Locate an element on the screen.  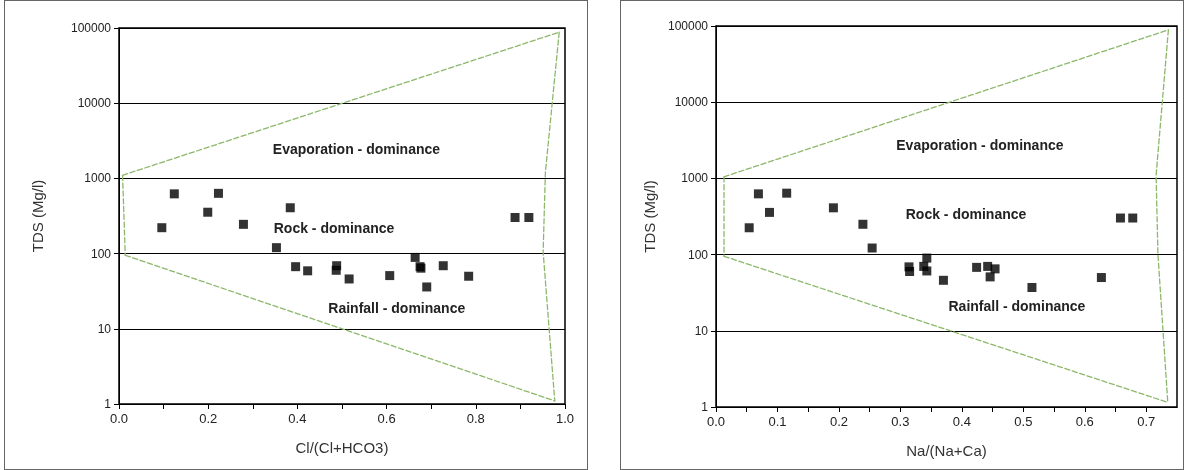
x-tick-label: 0.8 is located at coordinates (475, 418).